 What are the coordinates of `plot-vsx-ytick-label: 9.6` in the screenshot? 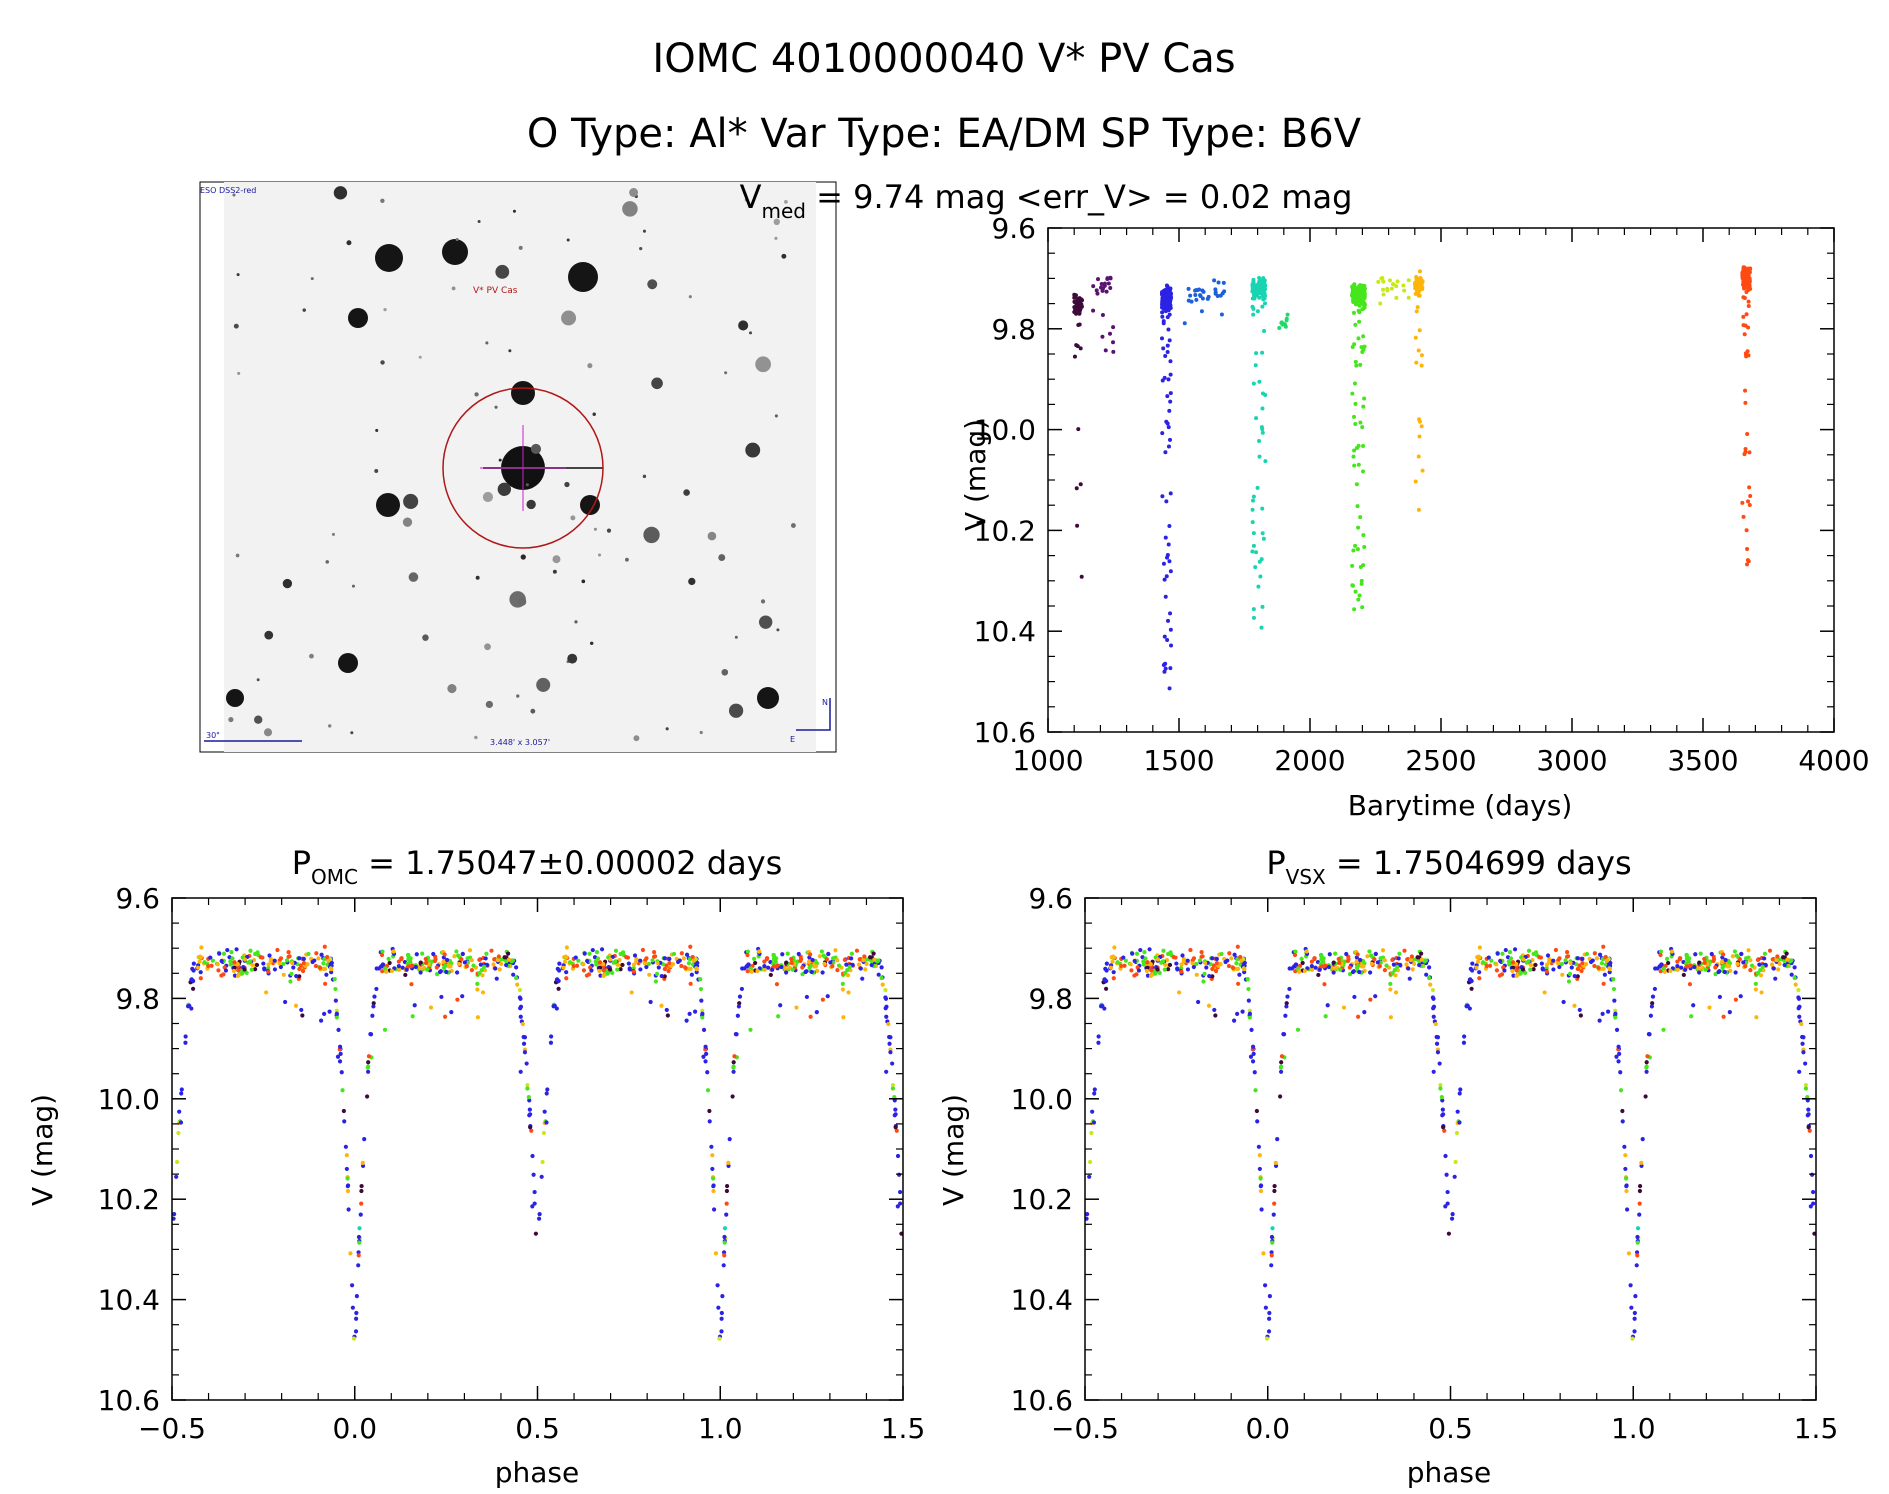 It's located at (1050, 898).